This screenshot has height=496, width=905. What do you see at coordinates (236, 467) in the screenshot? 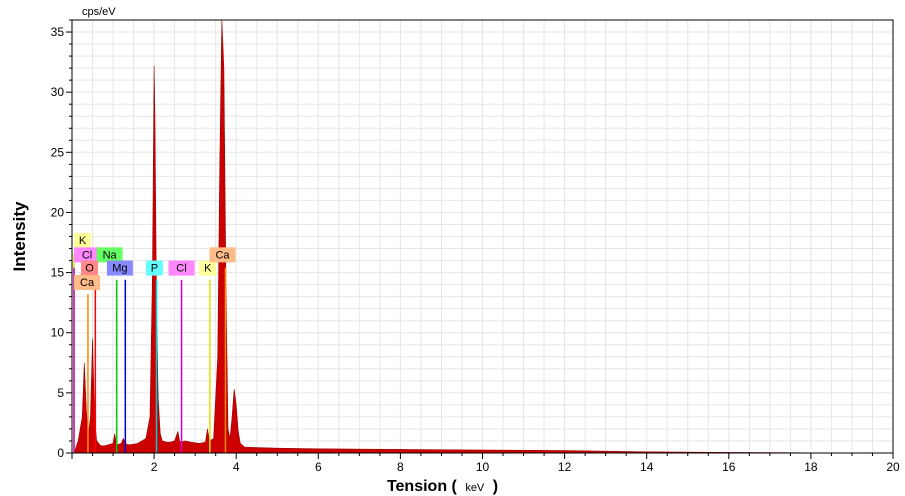
I see `x-tick-label: 4` at bounding box center [236, 467].